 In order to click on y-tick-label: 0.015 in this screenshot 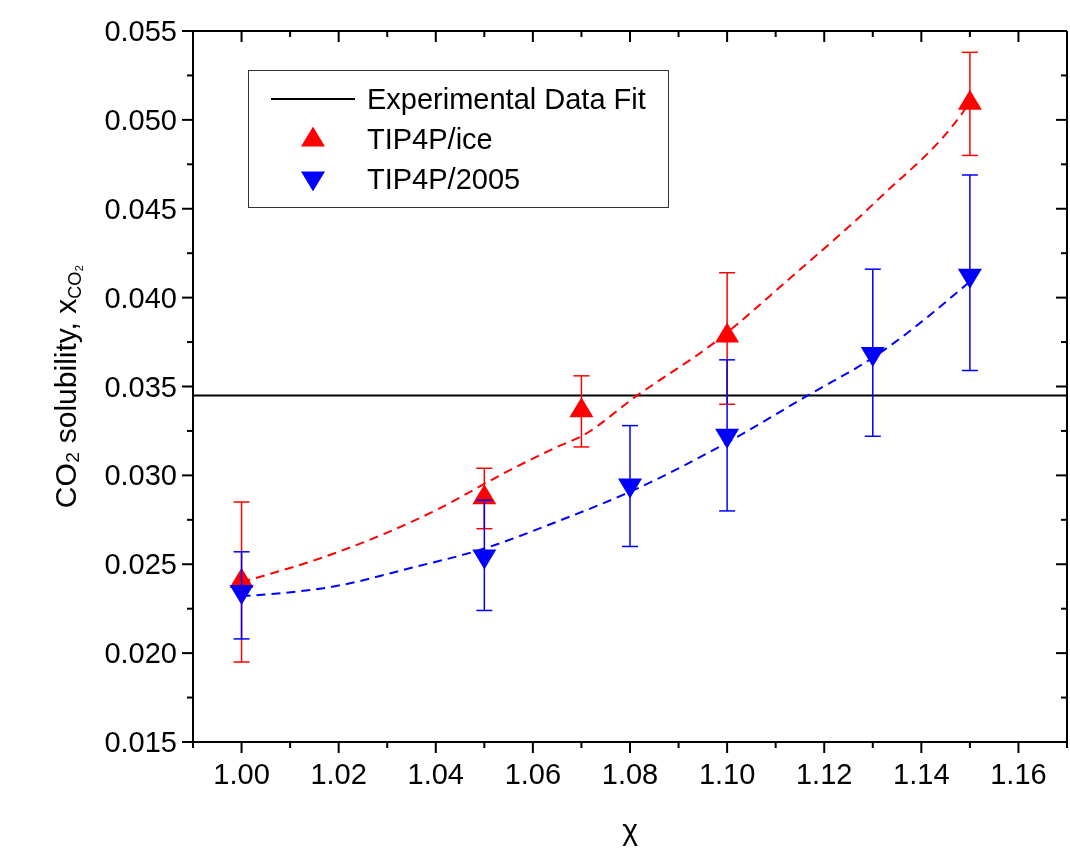, I will do `click(140, 742)`.